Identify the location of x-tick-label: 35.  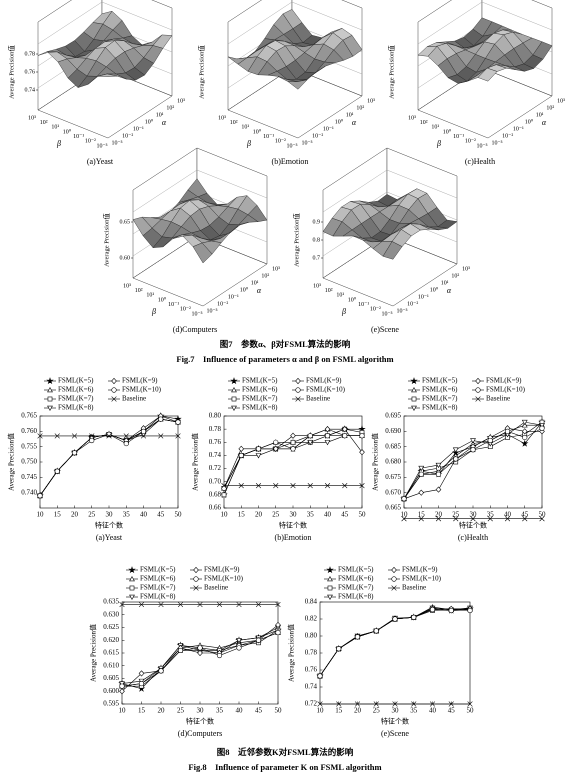
(311, 515).